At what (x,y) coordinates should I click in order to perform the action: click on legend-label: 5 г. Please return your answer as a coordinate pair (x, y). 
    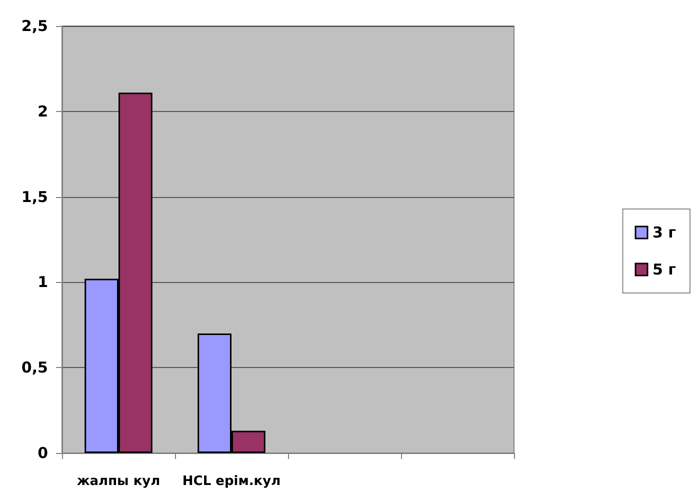
    Looking at the image, I should click on (664, 269).